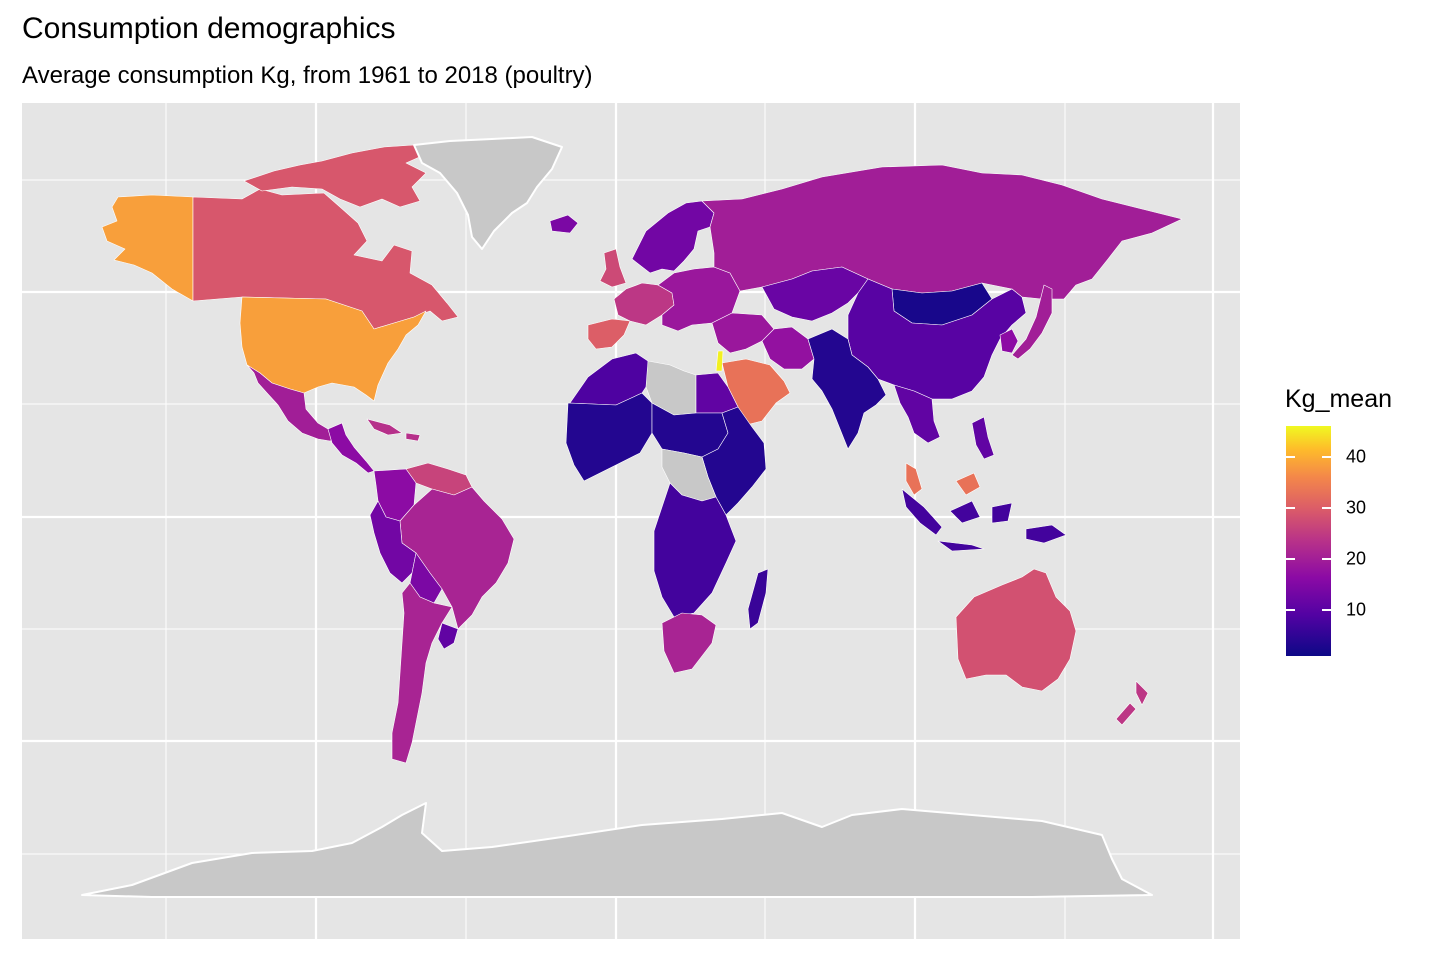 This screenshot has width=1440, height=960. I want to click on region-uruguay, so click(448, 636).